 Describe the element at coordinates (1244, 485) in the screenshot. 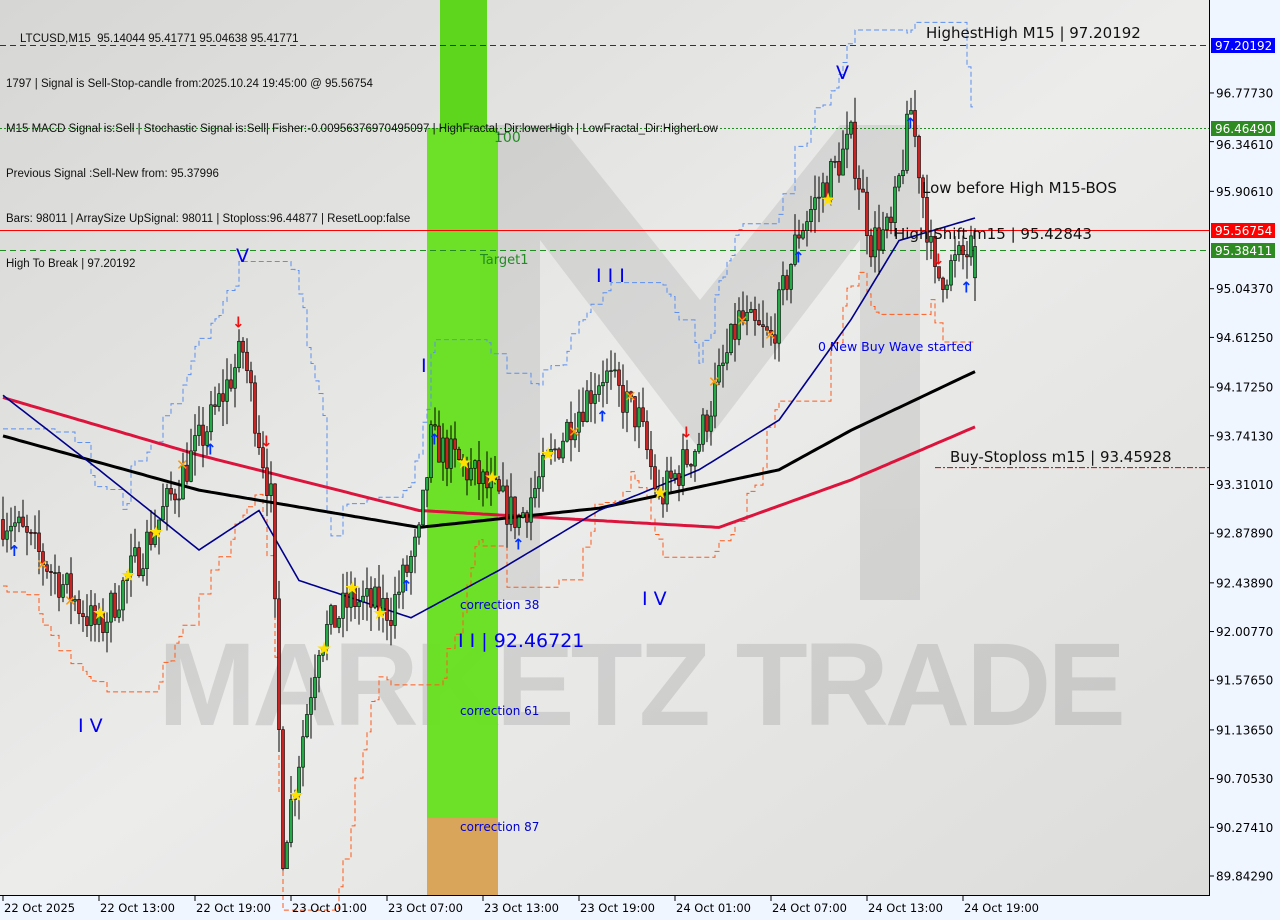

I see `price-tick-label: 93.31010` at that location.